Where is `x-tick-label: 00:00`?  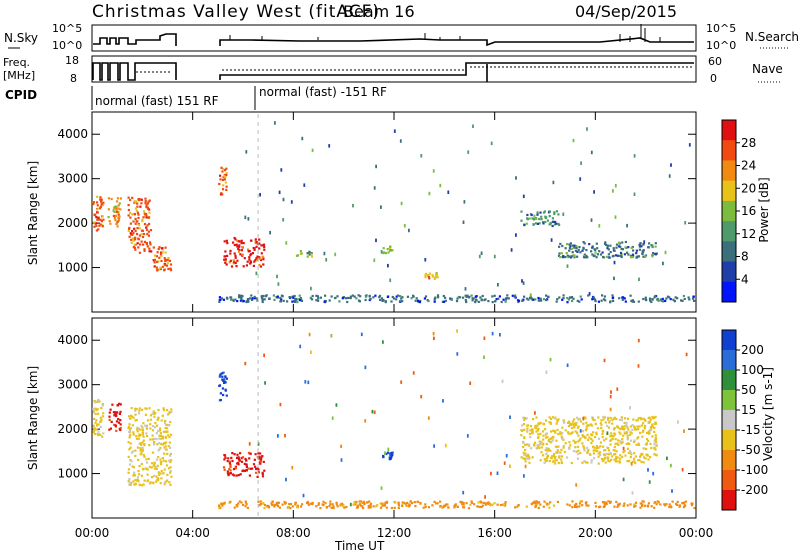 x-tick-label: 00:00 is located at coordinates (92, 533).